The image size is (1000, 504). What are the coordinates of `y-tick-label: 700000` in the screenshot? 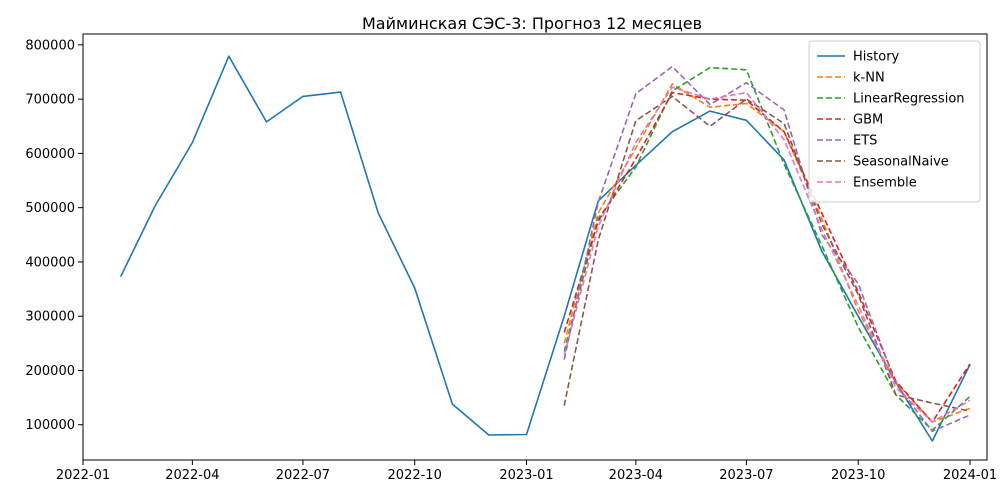 It's located at (50, 100).